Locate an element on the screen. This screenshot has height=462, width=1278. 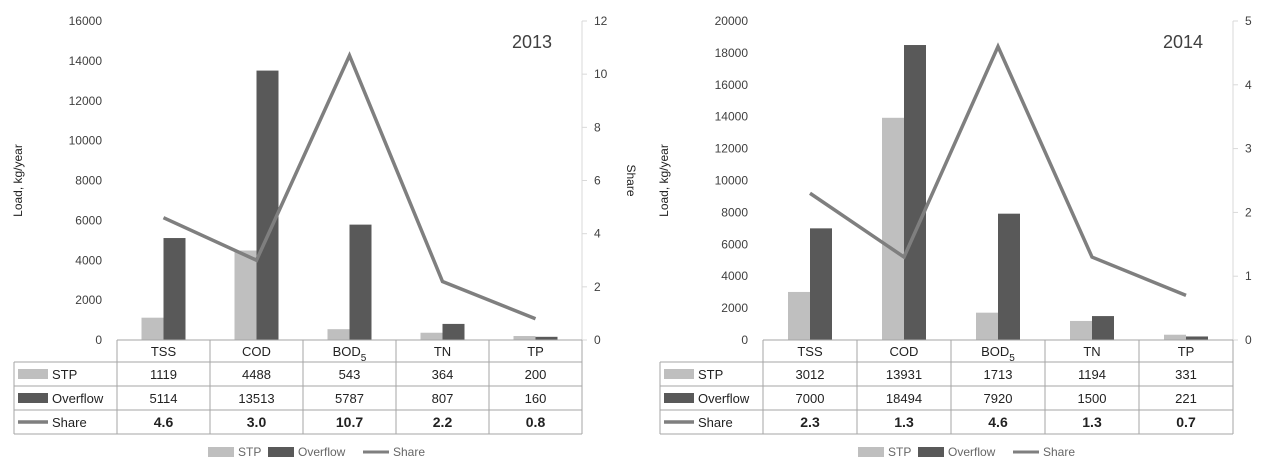
bar-overflow-tss is located at coordinates (821, 284).